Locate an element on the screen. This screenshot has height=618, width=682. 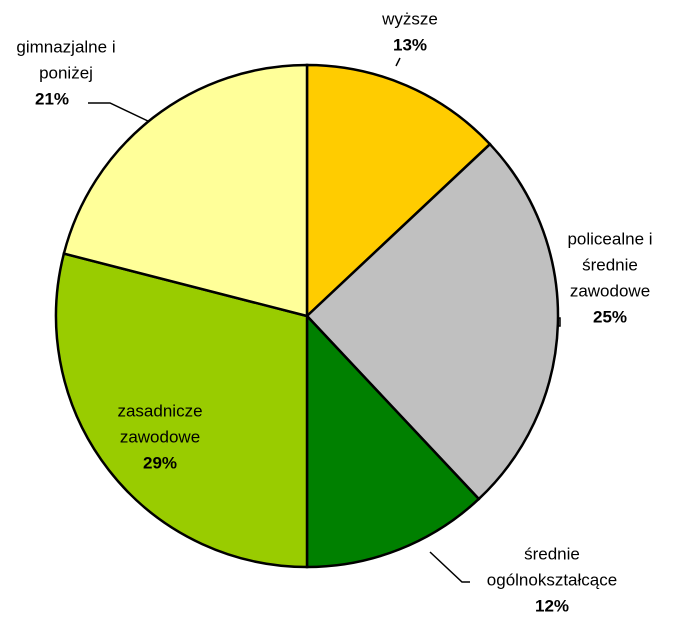
value-label: 29% is located at coordinates (160, 462).